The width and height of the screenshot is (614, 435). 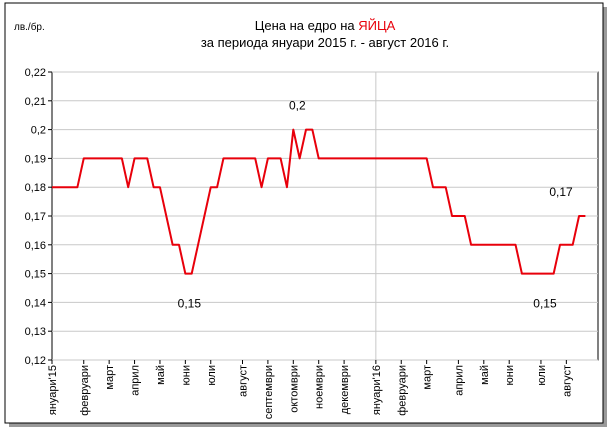 What do you see at coordinates (35, 217) in the screenshot?
I see `y-tick-label: 0,17` at bounding box center [35, 217].